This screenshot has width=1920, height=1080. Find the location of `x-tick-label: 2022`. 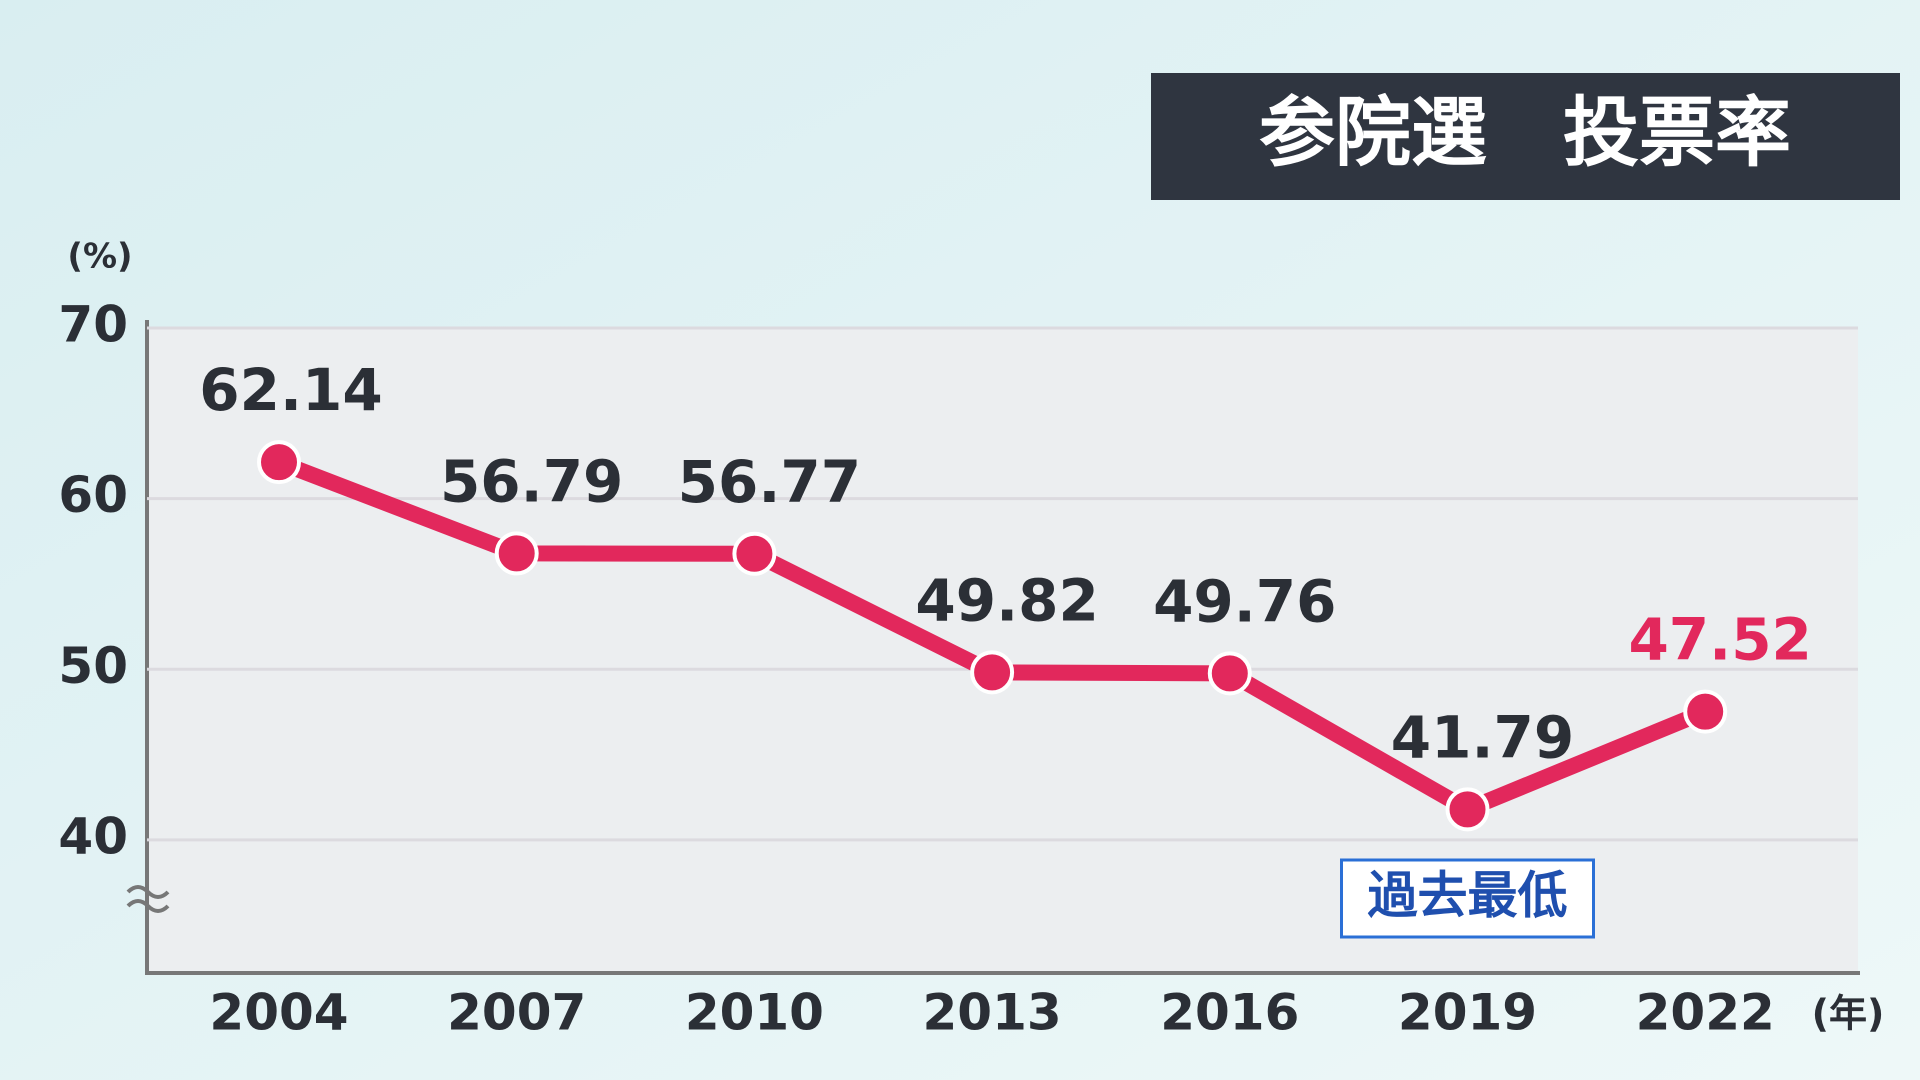

x-tick-label: 2022 is located at coordinates (1705, 1013).